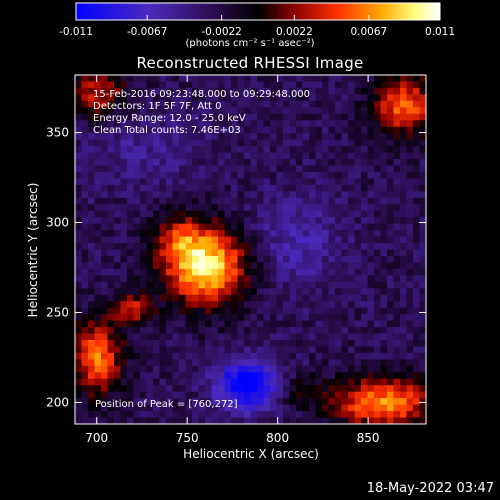 The width and height of the screenshot is (500, 500). I want to click on y-tick-label: 200, so click(57, 402).